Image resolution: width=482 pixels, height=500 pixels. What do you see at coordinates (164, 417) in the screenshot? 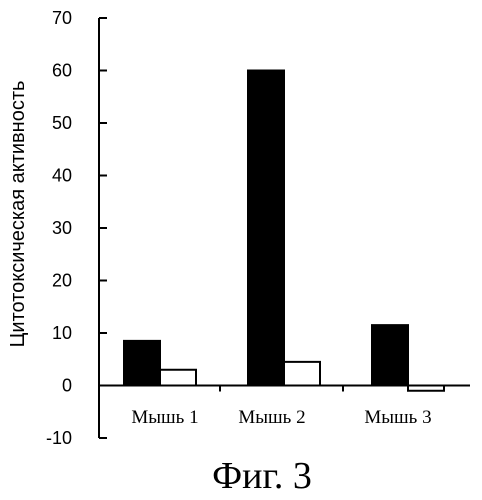
I see `category-label: Мышь 1` at bounding box center [164, 417].